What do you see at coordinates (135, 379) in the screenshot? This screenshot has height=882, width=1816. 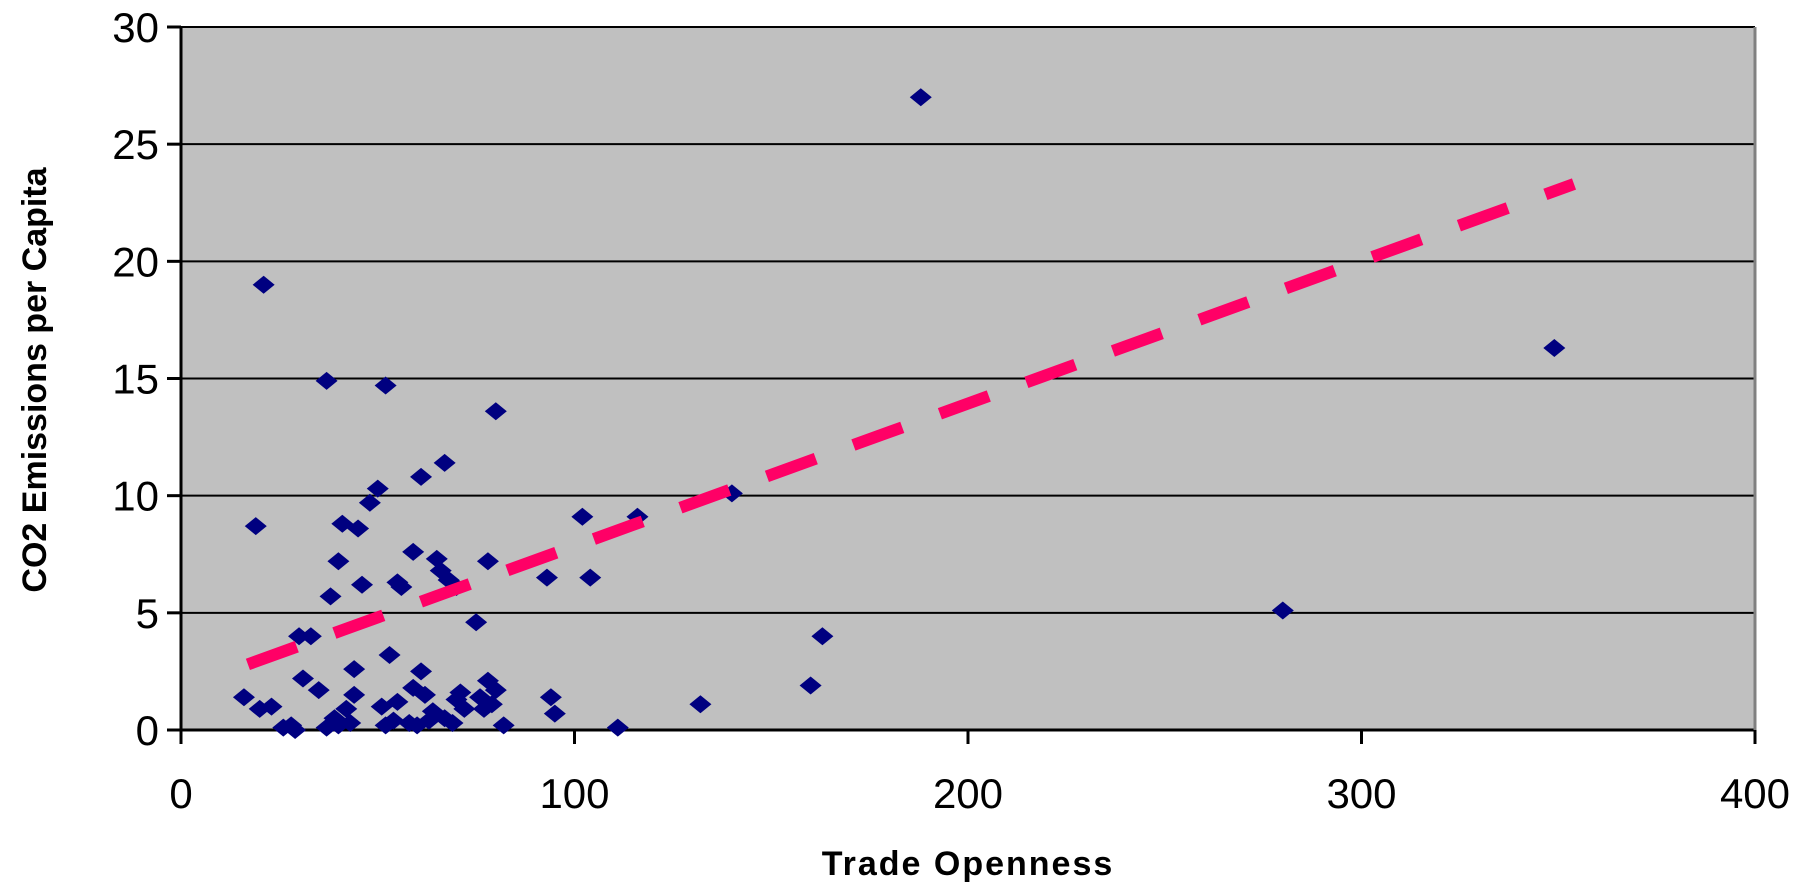 I see `y-tick-label: 15` at bounding box center [135, 379].